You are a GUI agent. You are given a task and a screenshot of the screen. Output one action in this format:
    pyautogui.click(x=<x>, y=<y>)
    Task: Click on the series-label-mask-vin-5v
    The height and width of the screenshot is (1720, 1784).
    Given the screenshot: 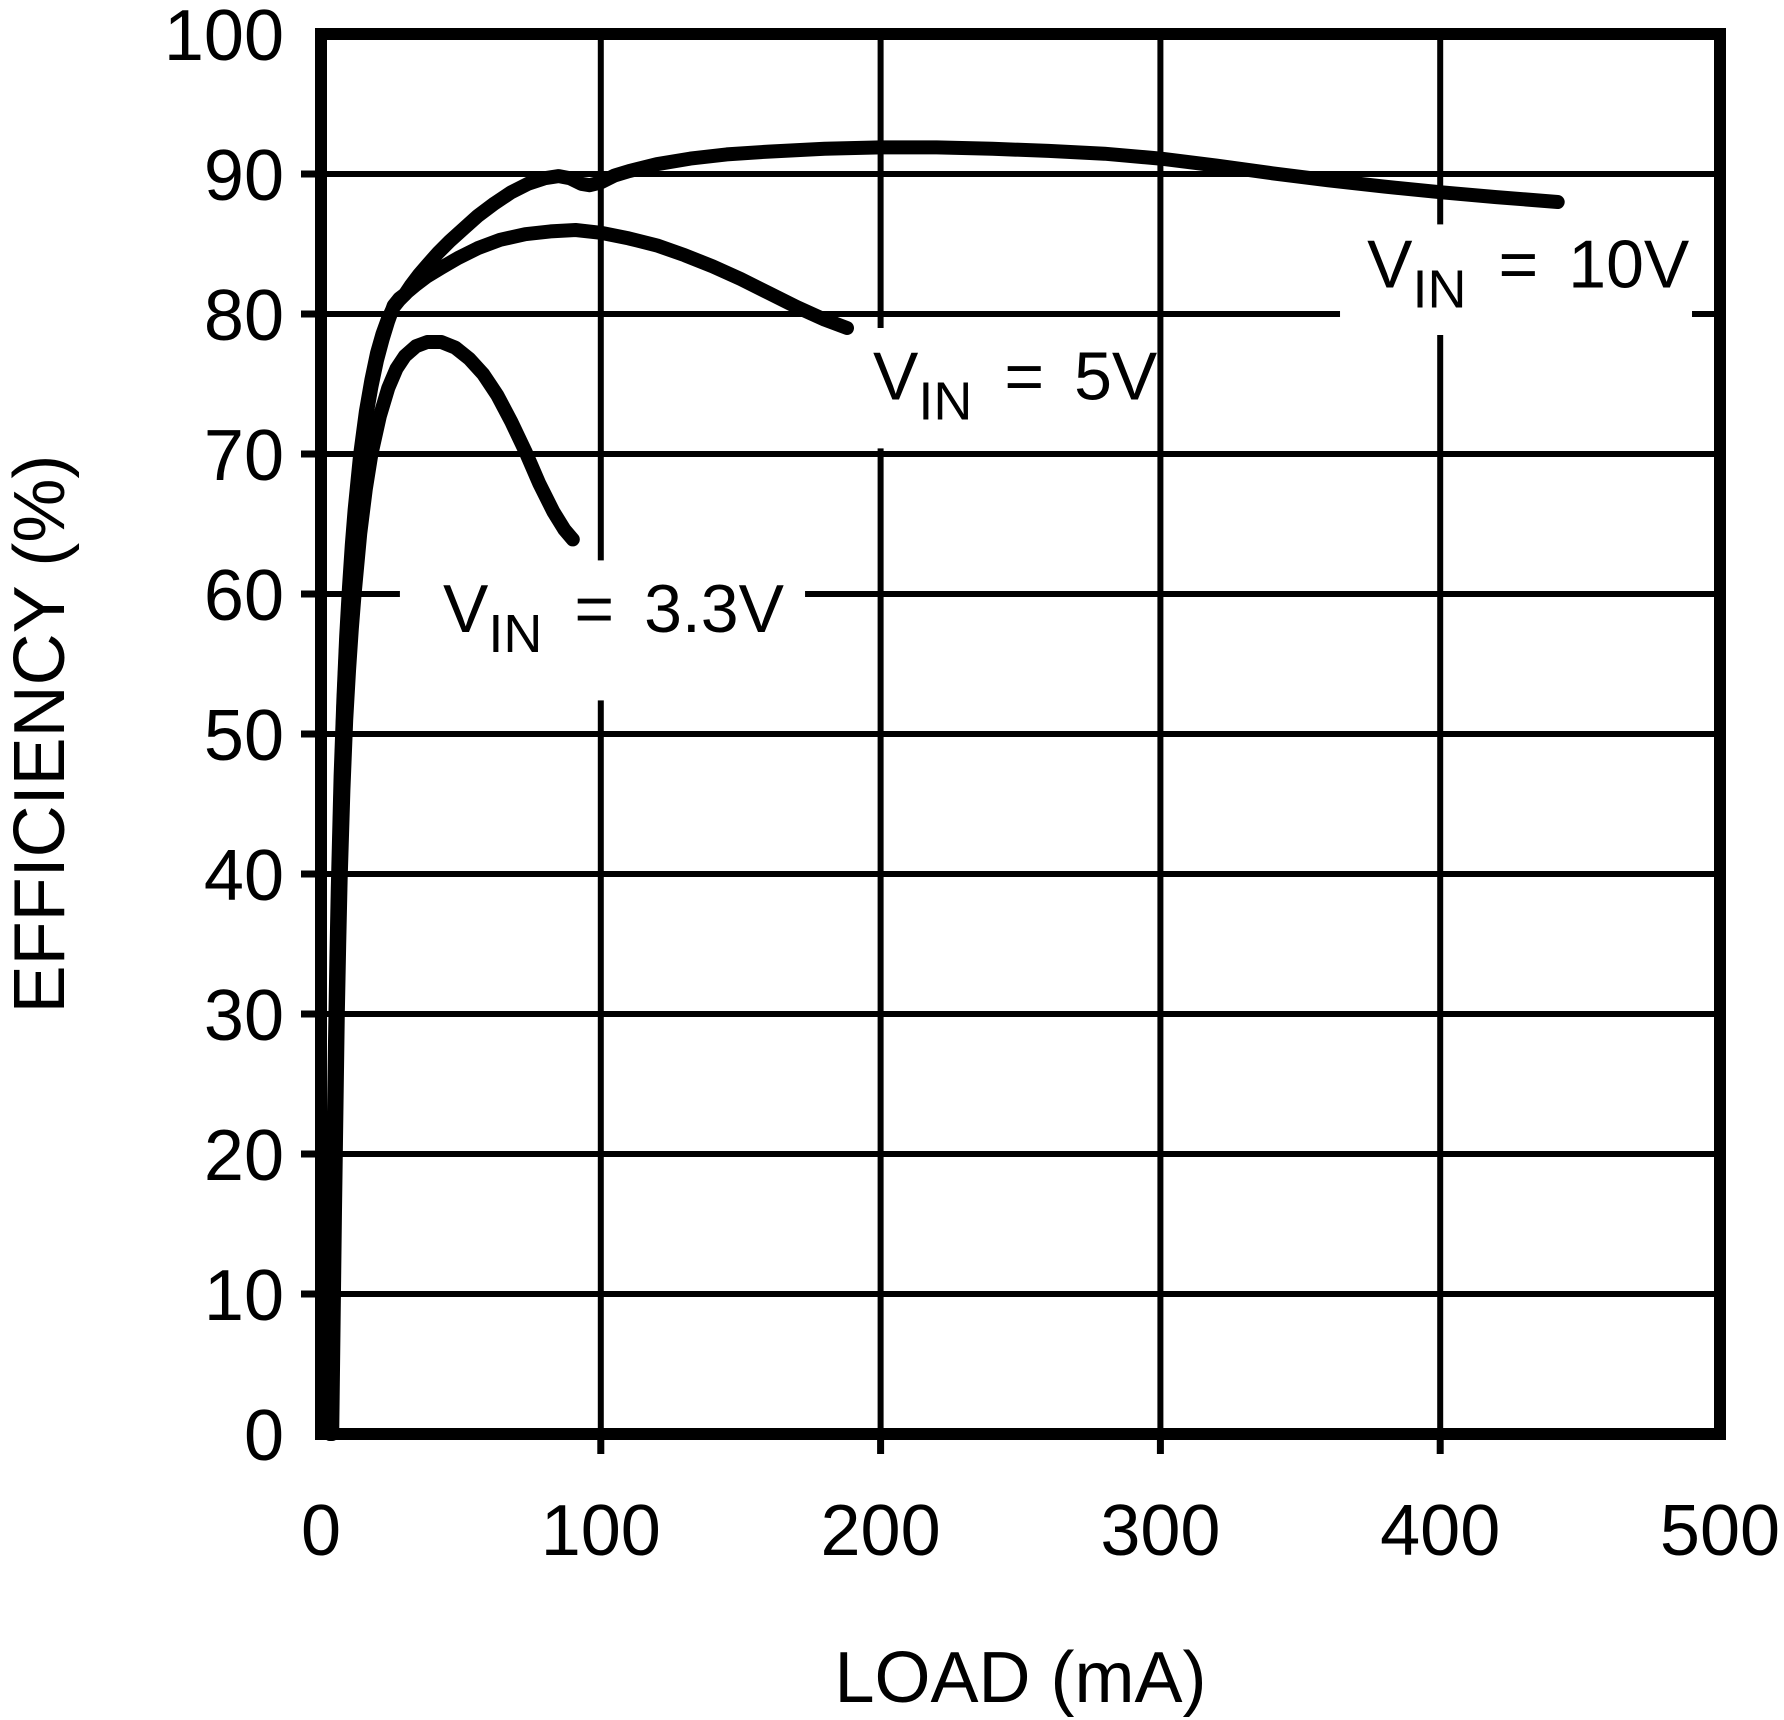 What is the action you would take?
    pyautogui.click(x=999, y=388)
    